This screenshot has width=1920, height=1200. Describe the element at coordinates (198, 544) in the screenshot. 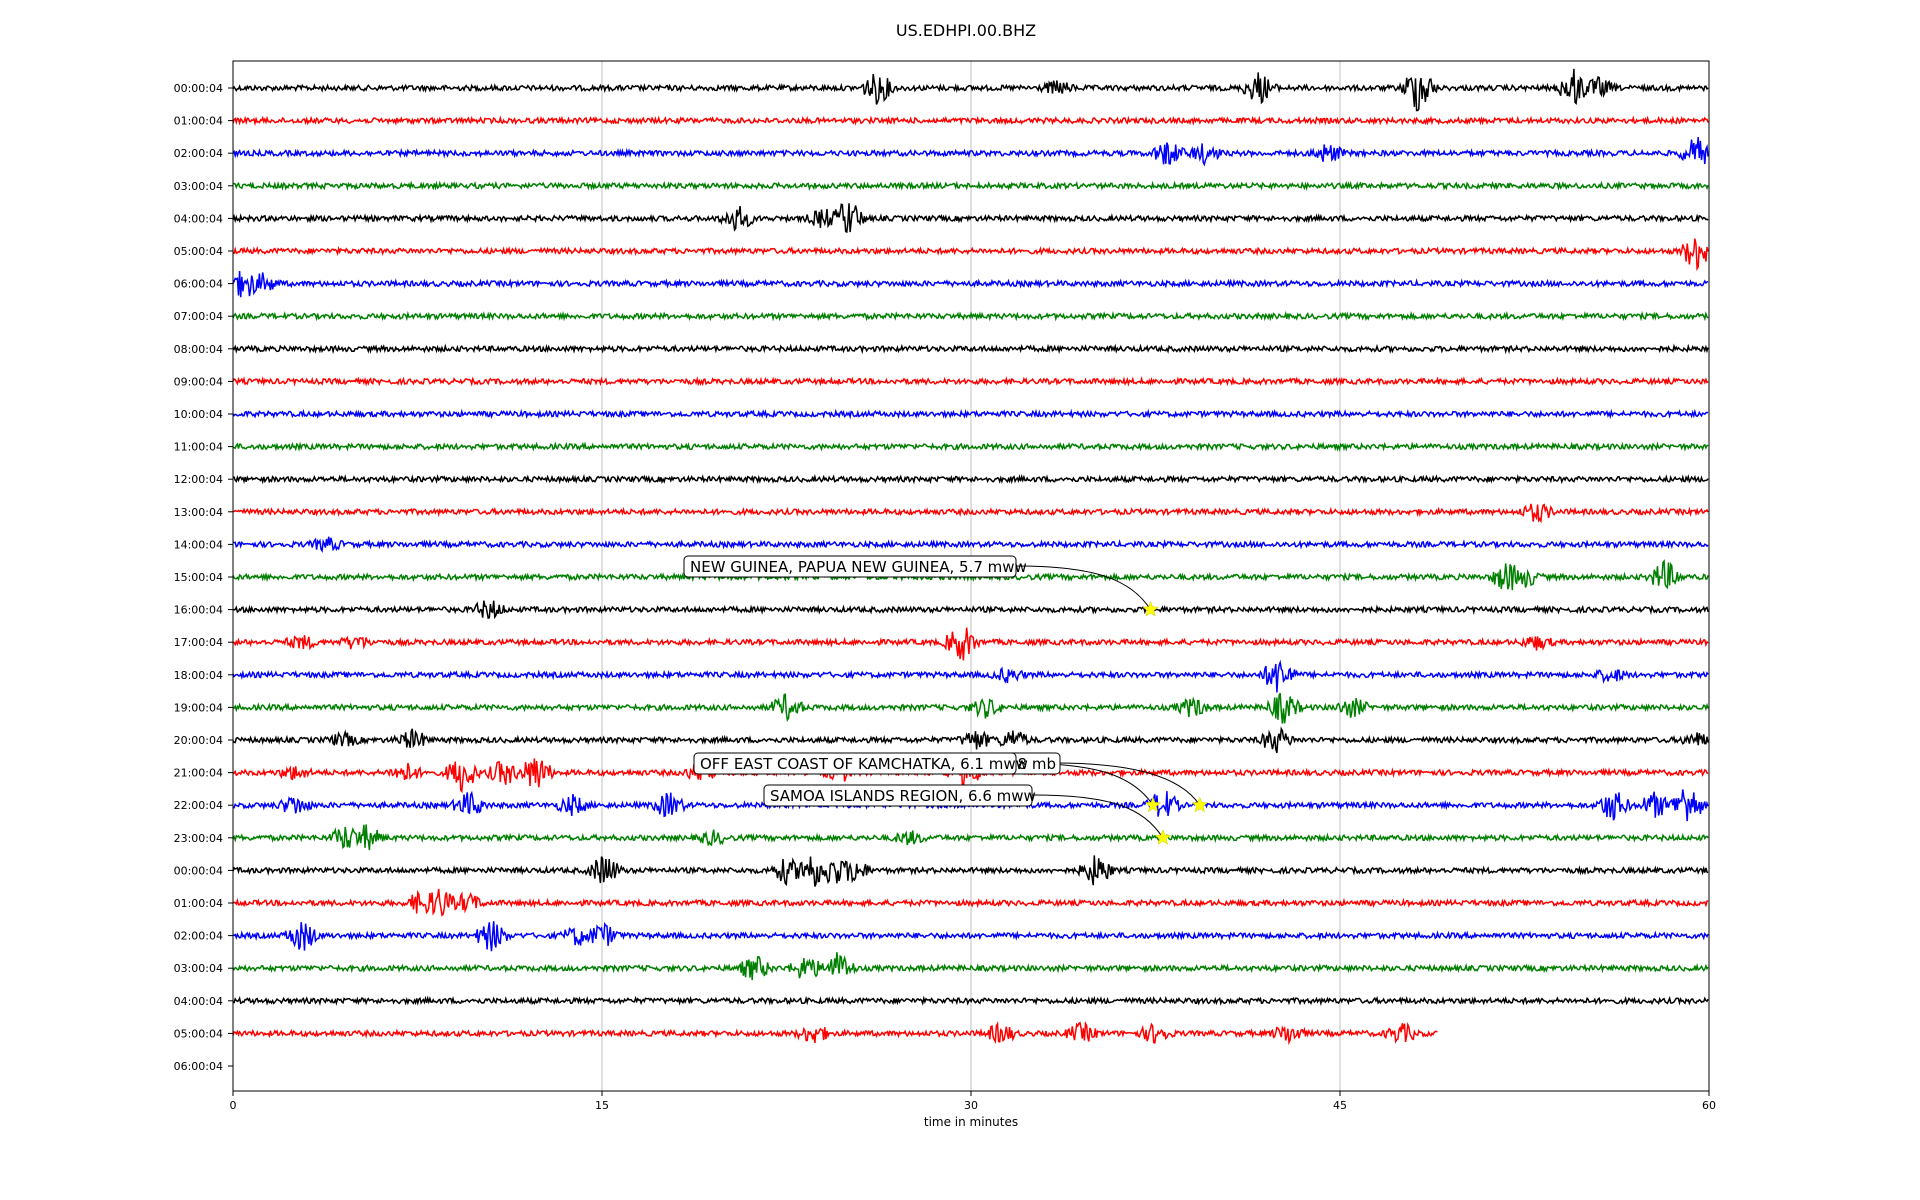

I see `y-tick-label: 14:00:04` at that location.